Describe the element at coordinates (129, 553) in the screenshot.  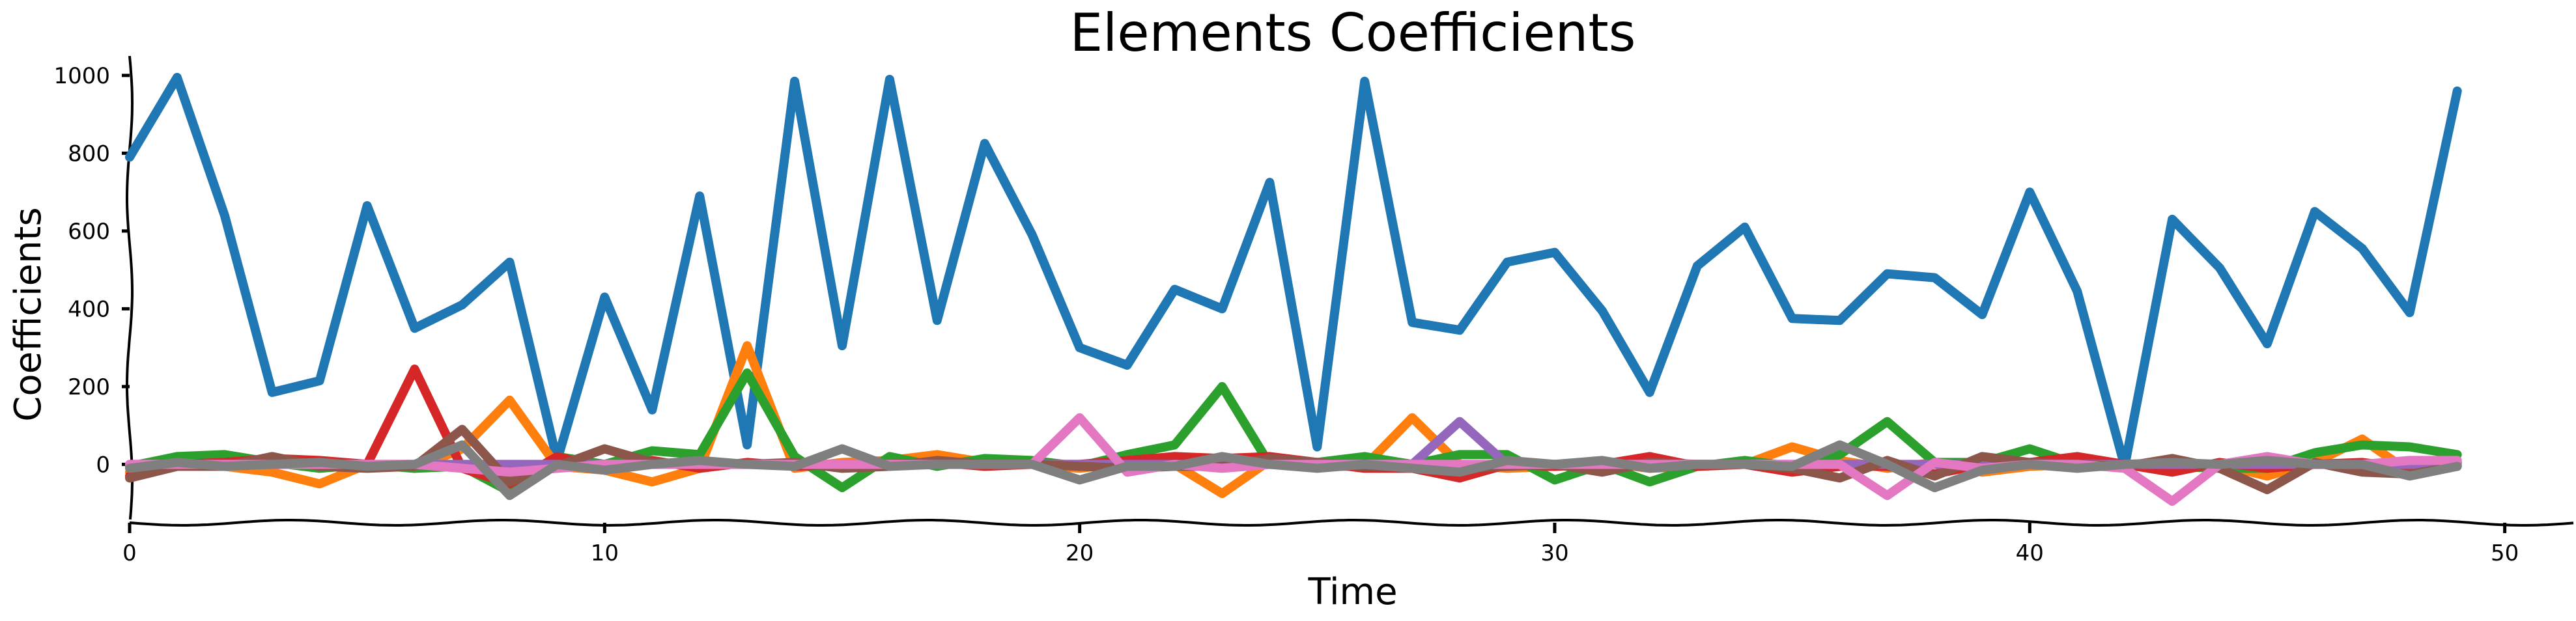
I see `x-tick-label: 0` at that location.